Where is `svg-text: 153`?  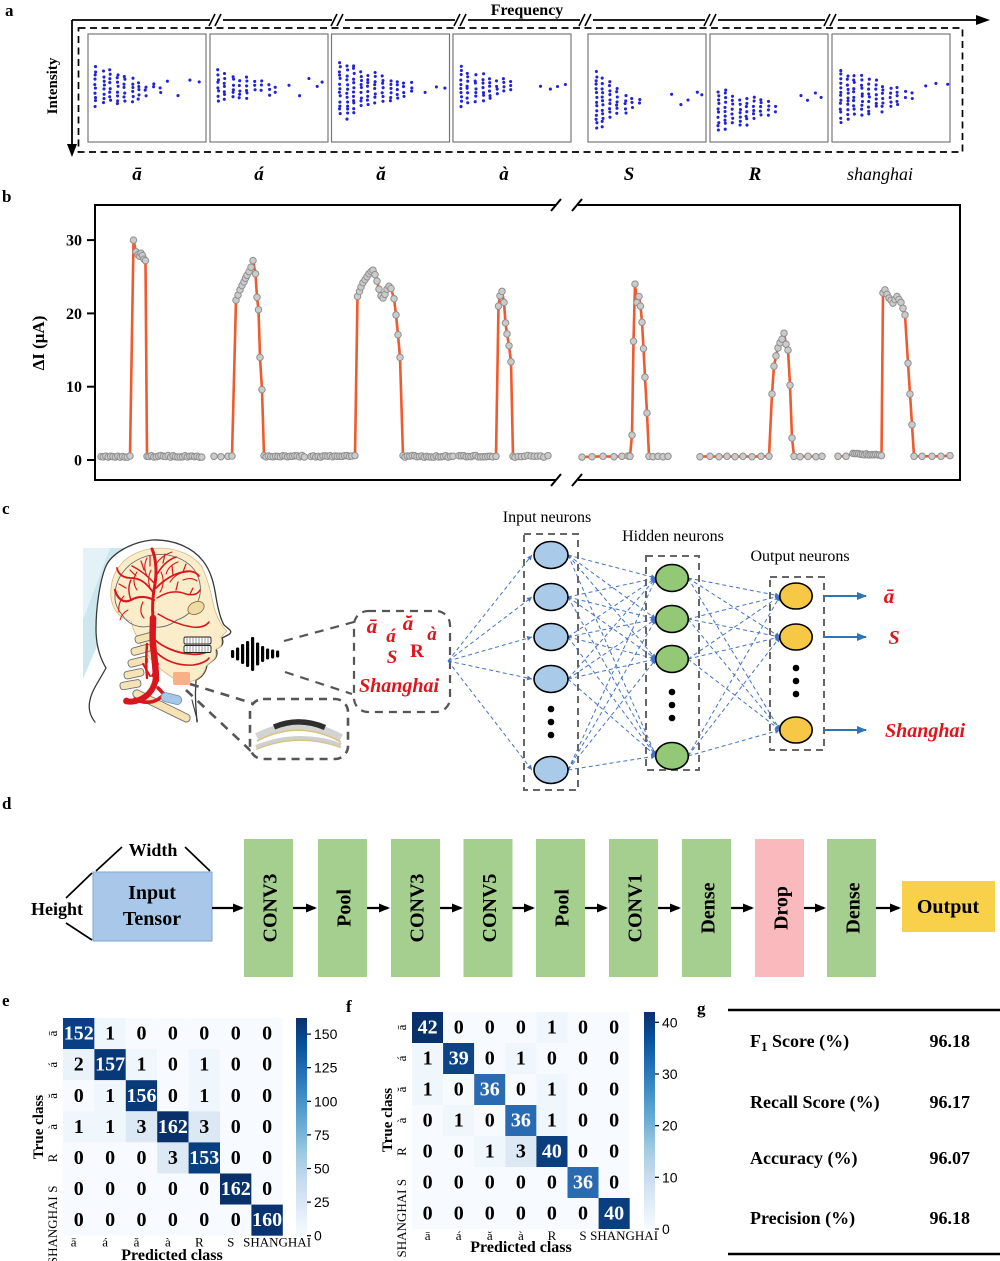 svg-text: 153 is located at coordinates (204, 1158).